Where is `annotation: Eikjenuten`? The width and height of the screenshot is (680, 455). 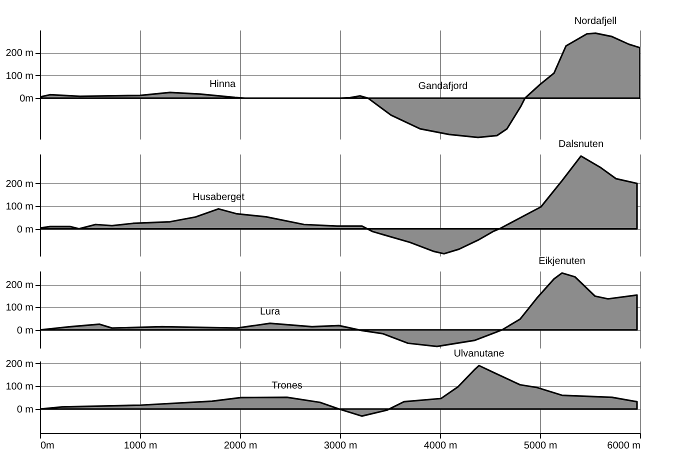 annotation: Eikjenuten is located at coordinates (562, 262).